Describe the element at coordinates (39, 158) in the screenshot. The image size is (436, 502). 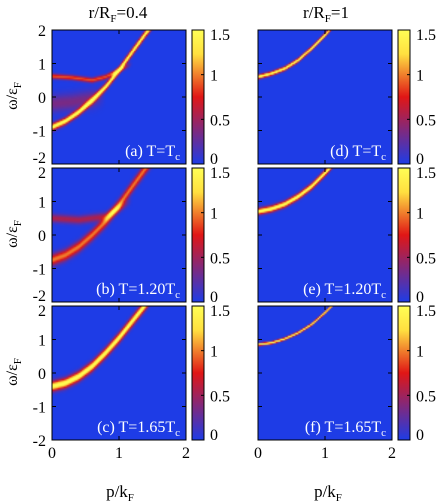
I see `ytick-label-a-4: -2` at that location.